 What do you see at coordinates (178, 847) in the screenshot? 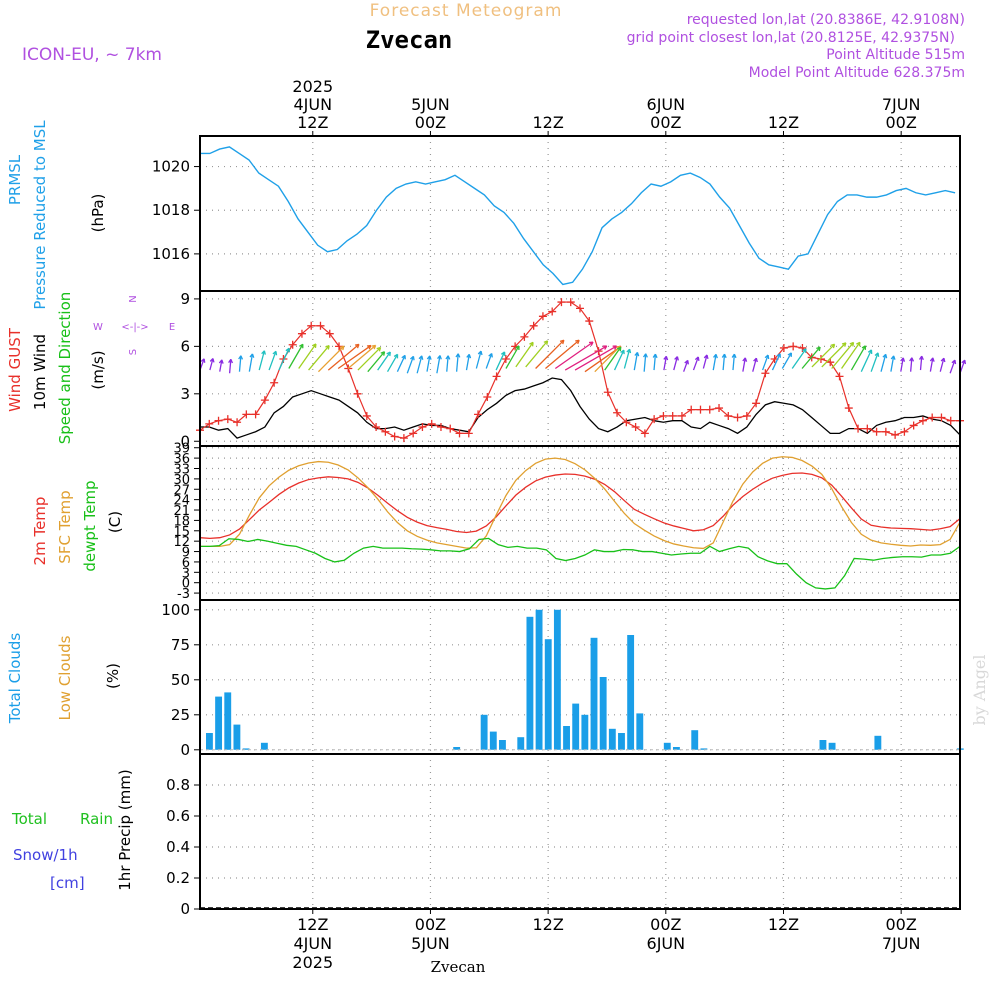
I see `y-tick-label: 0.4` at bounding box center [178, 847].